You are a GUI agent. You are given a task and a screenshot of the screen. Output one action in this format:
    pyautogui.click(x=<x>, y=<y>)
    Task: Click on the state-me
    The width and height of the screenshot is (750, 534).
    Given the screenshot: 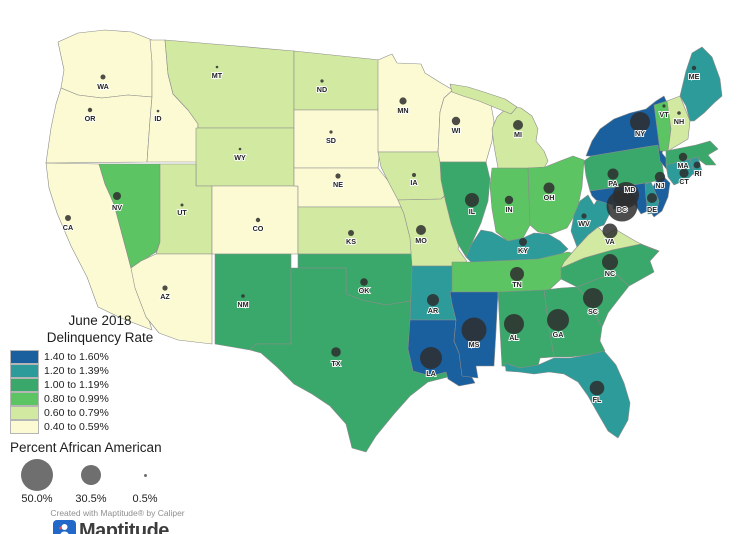 What is the action you would take?
    pyautogui.click(x=701, y=84)
    